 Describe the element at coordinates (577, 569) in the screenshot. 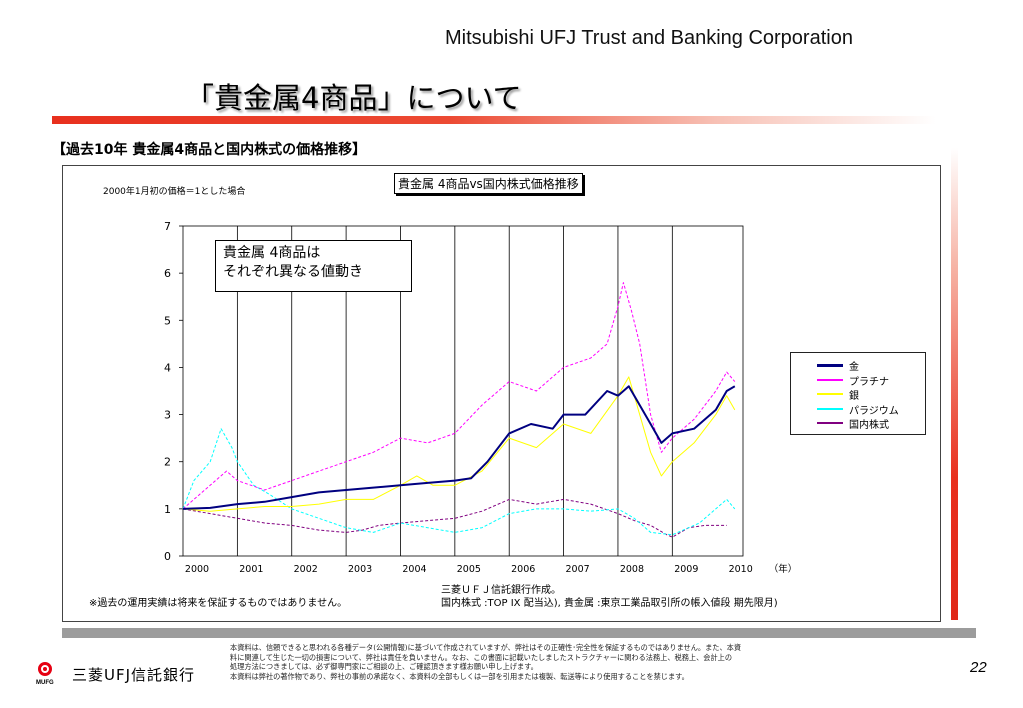

I see `x-tick-label-2007: 2007` at that location.